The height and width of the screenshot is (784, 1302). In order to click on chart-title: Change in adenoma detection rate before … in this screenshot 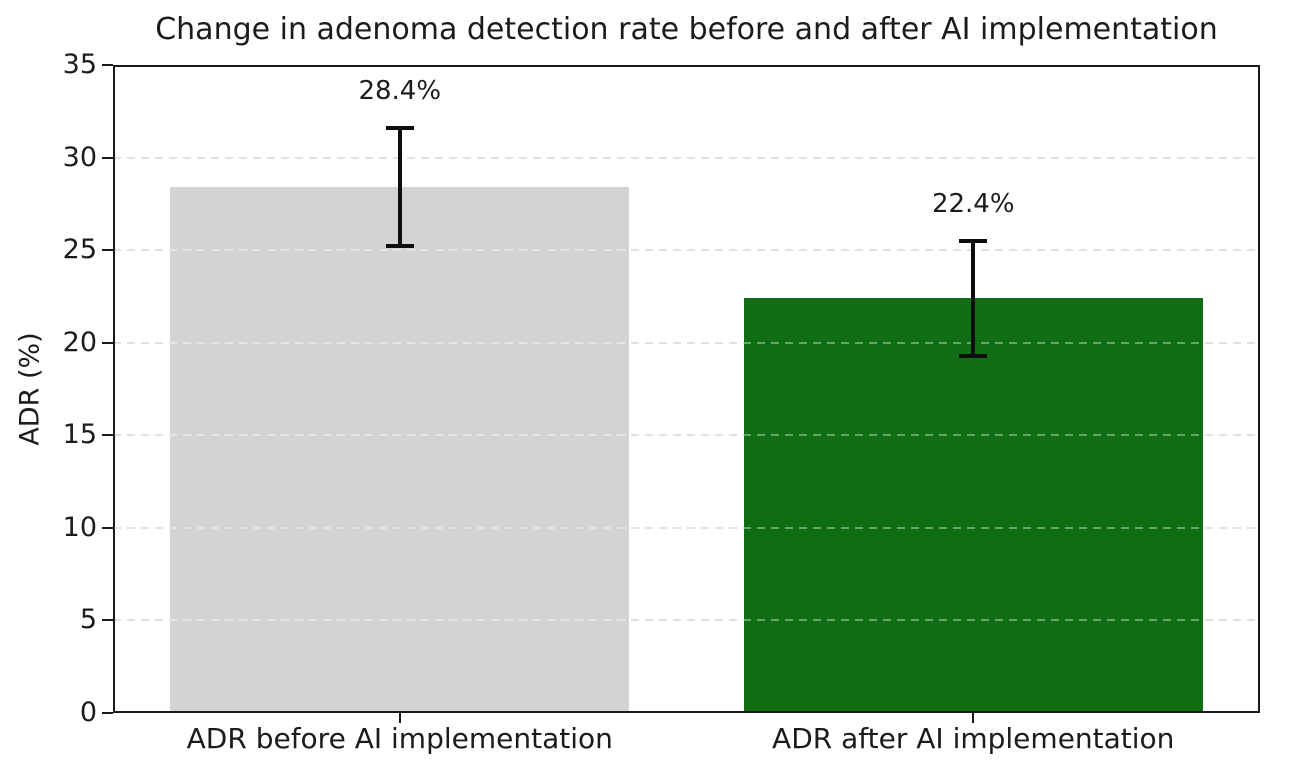, I will do `click(686, 29)`.